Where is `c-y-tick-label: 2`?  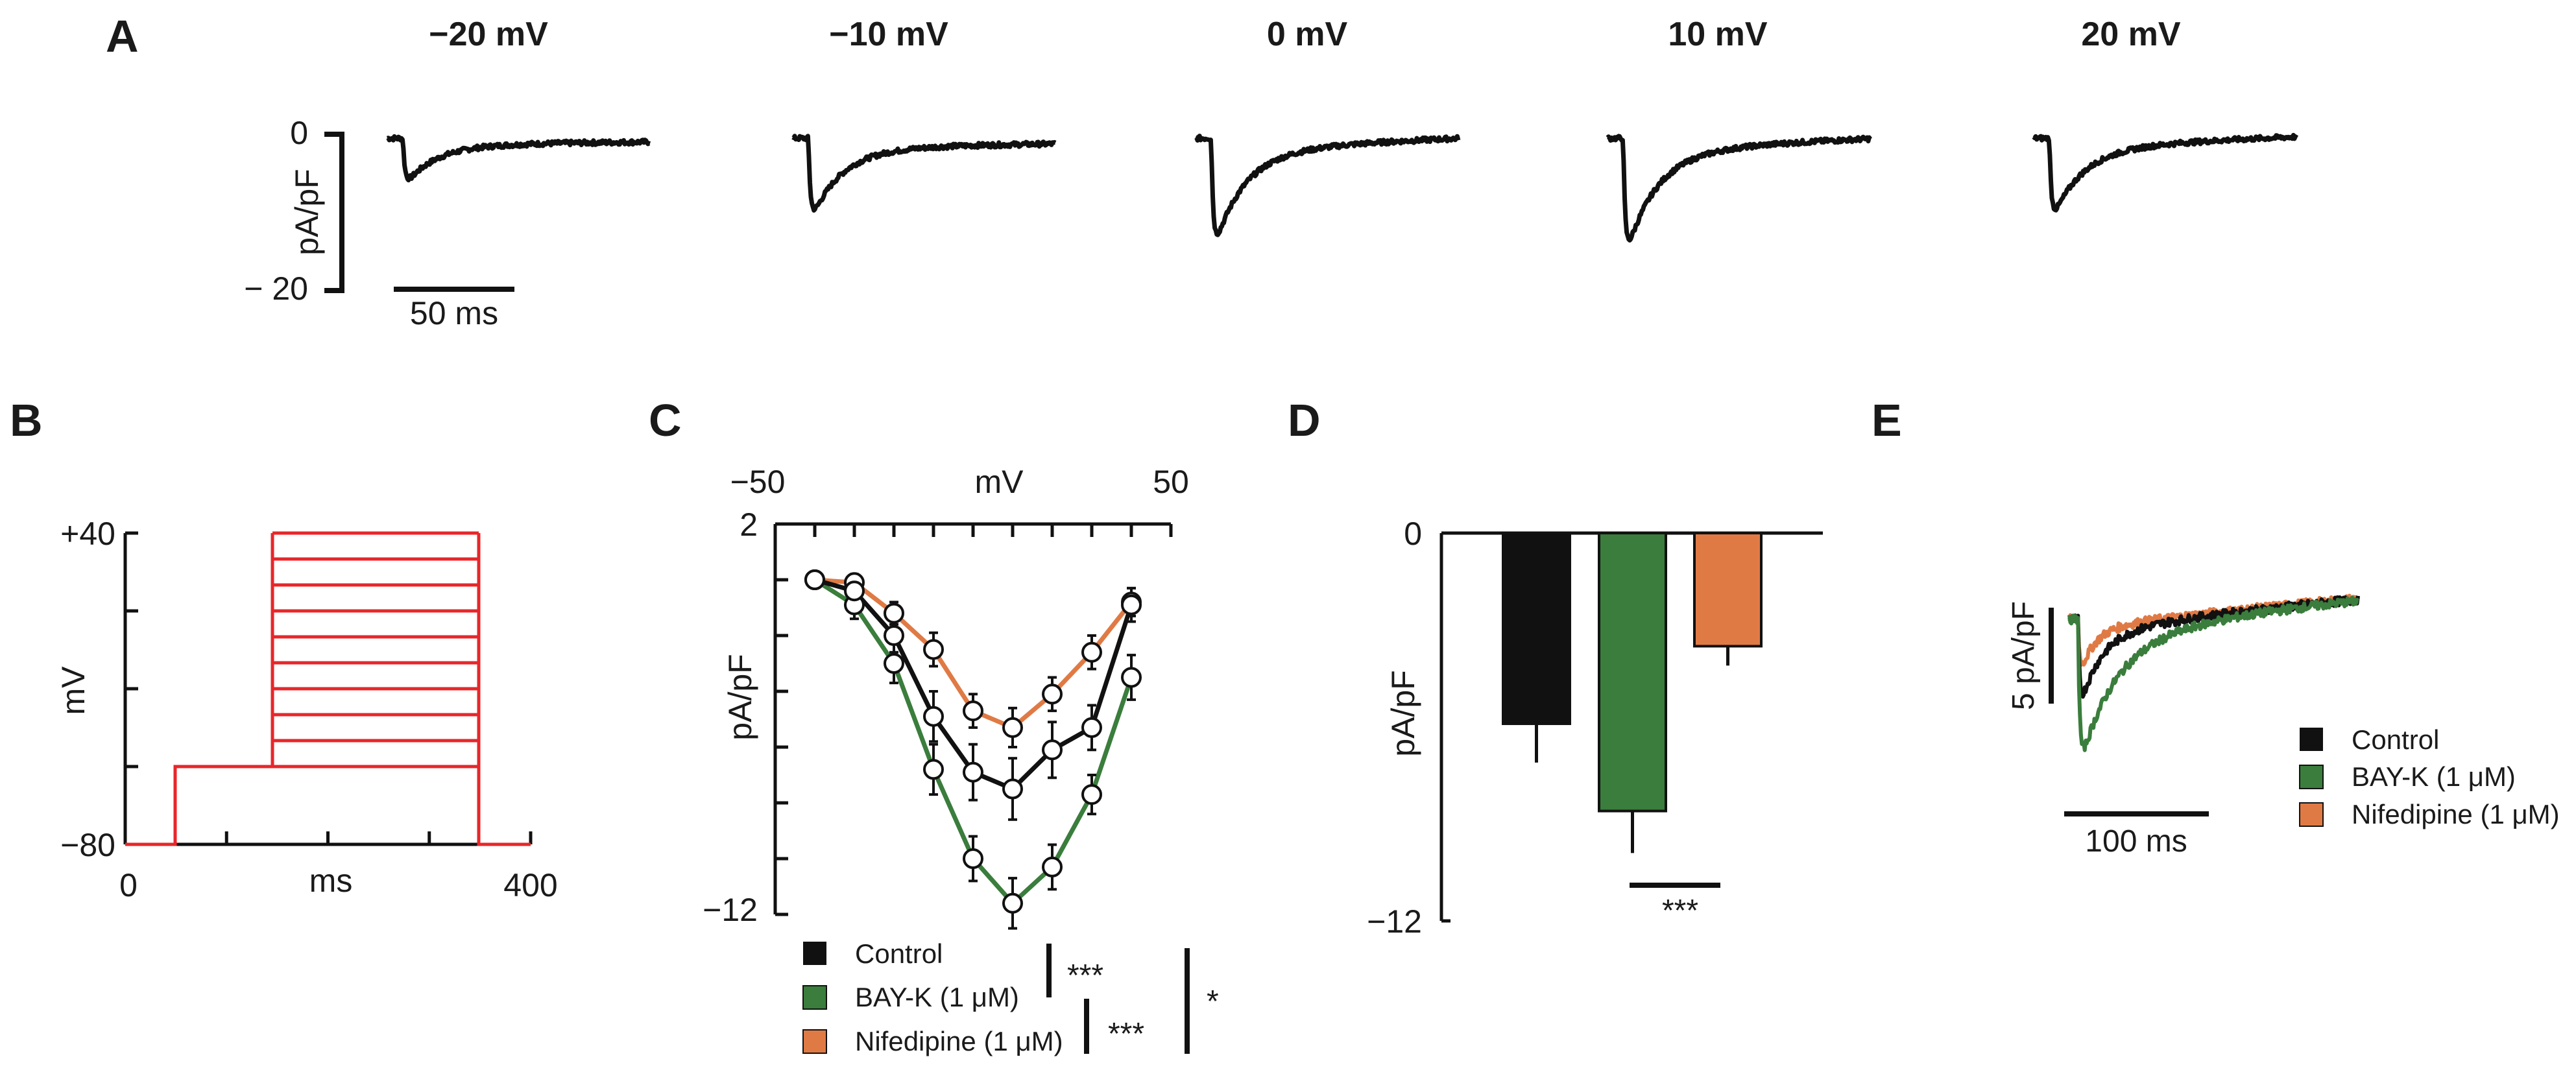
c-y-tick-label: 2 is located at coordinates (749, 524).